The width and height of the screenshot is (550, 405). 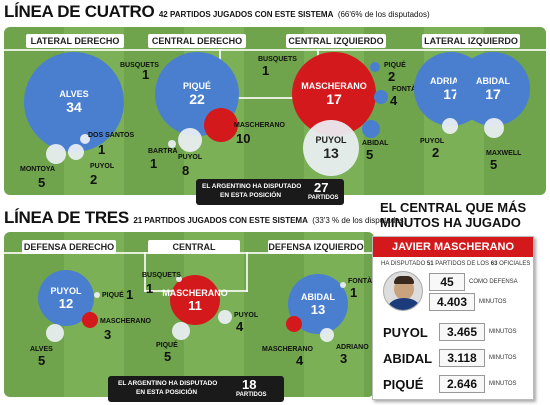 What do you see at coordinates (493, 81) in the screenshot?
I see `player-name: ABIDAL` at bounding box center [493, 81].